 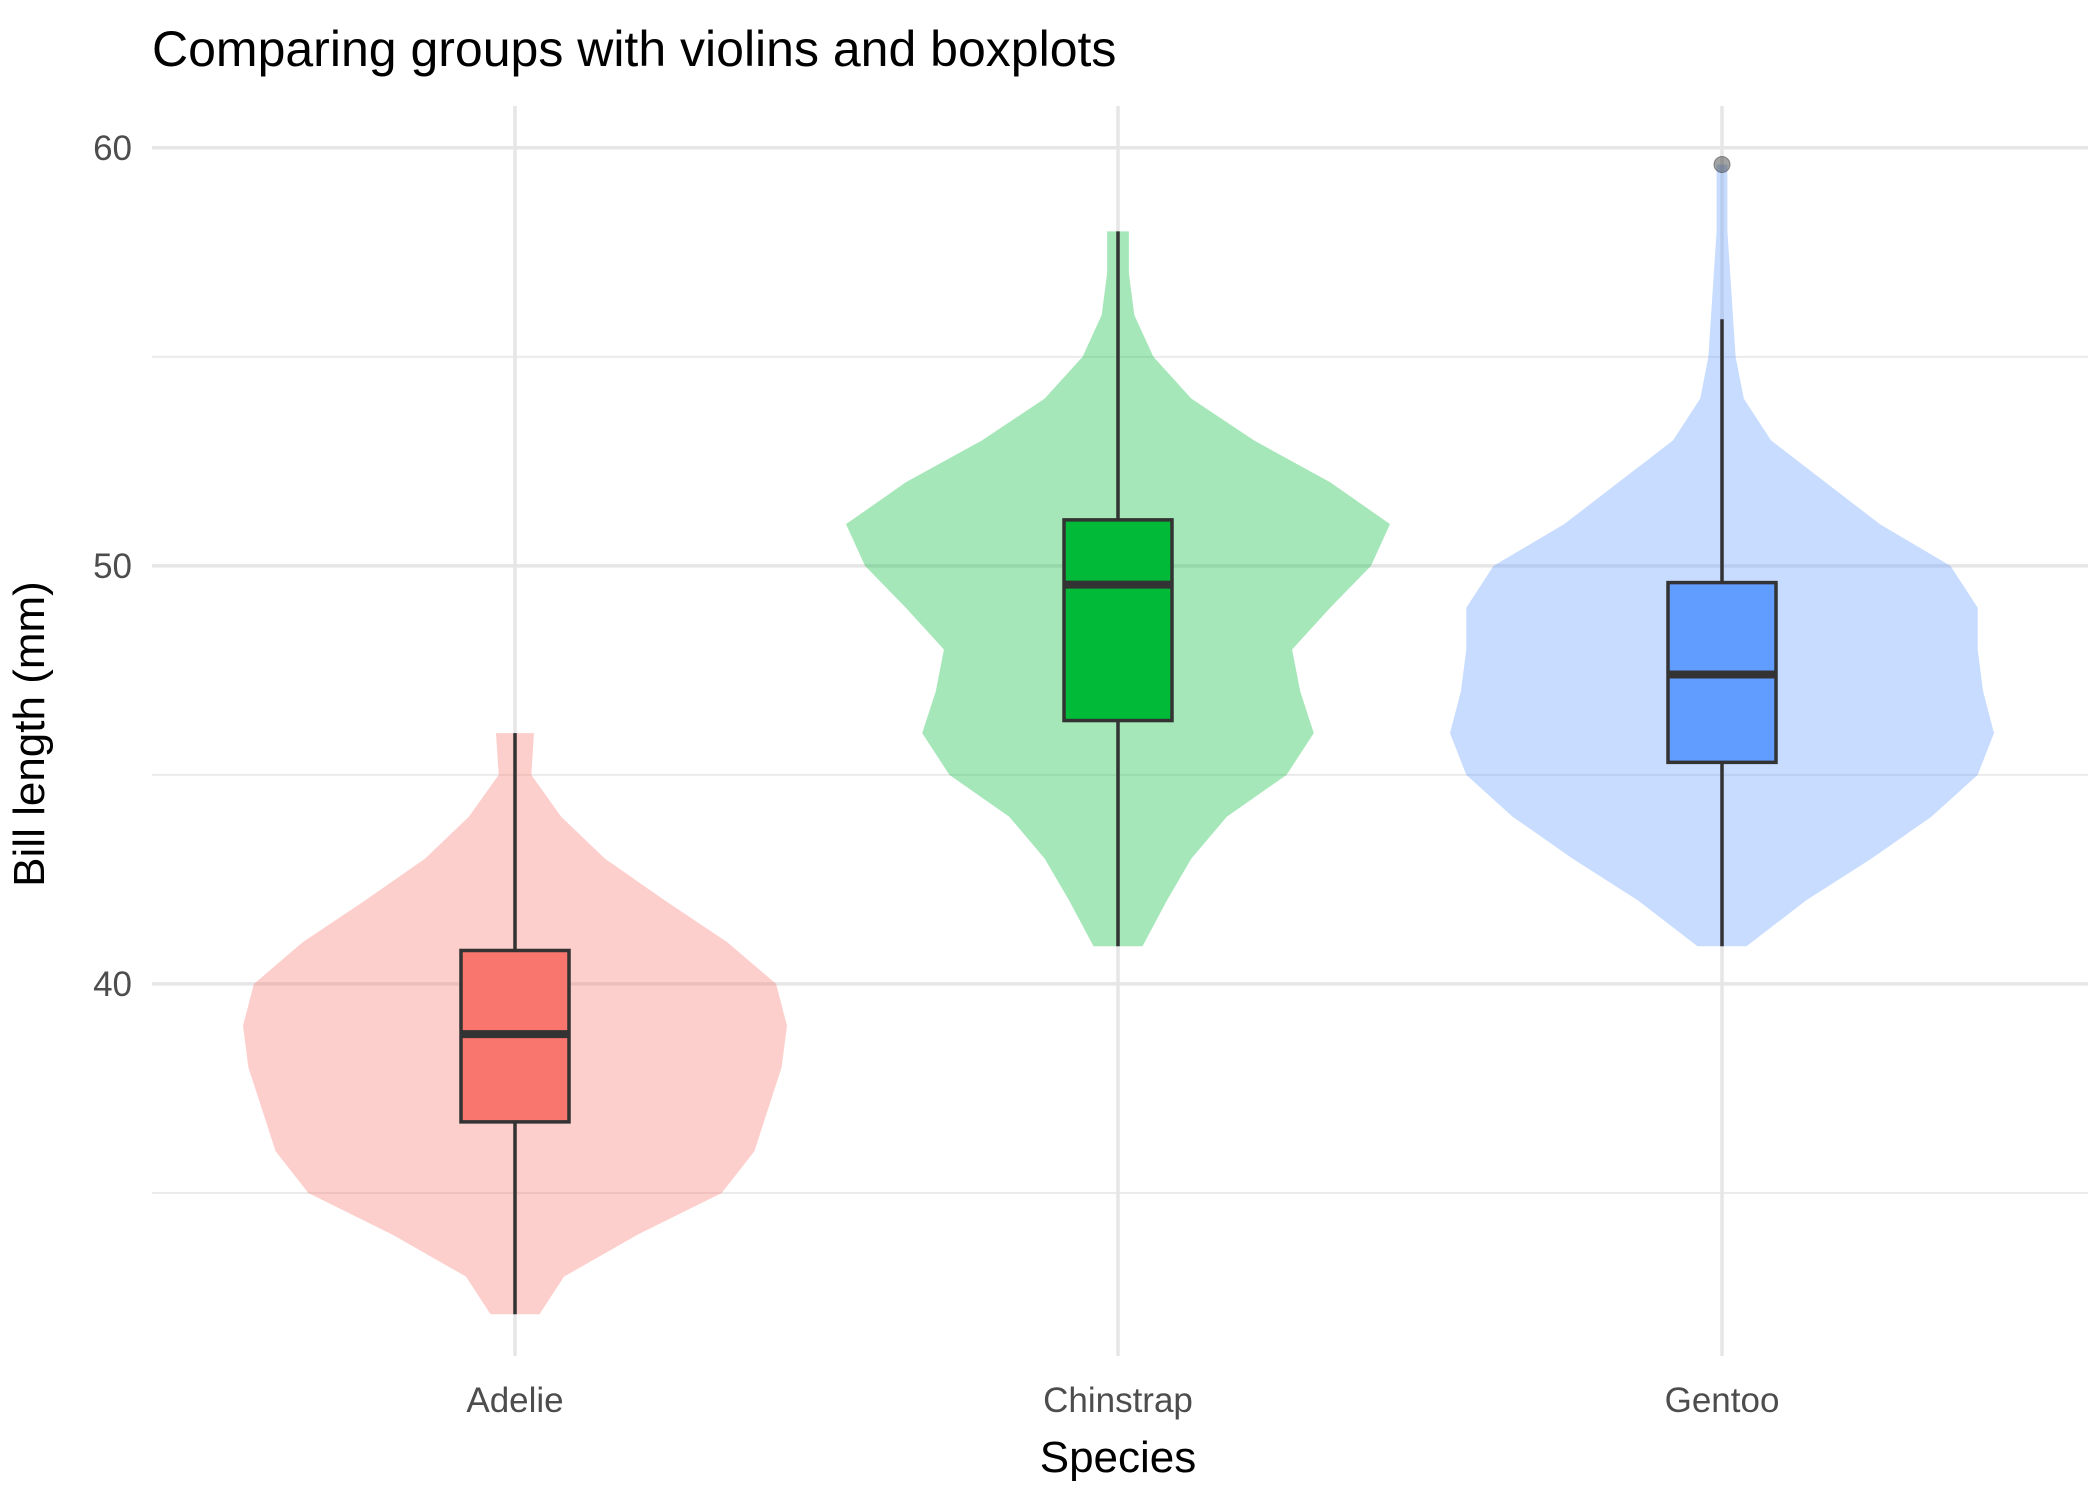 I want to click on outlier-point, so click(x=1722, y=165).